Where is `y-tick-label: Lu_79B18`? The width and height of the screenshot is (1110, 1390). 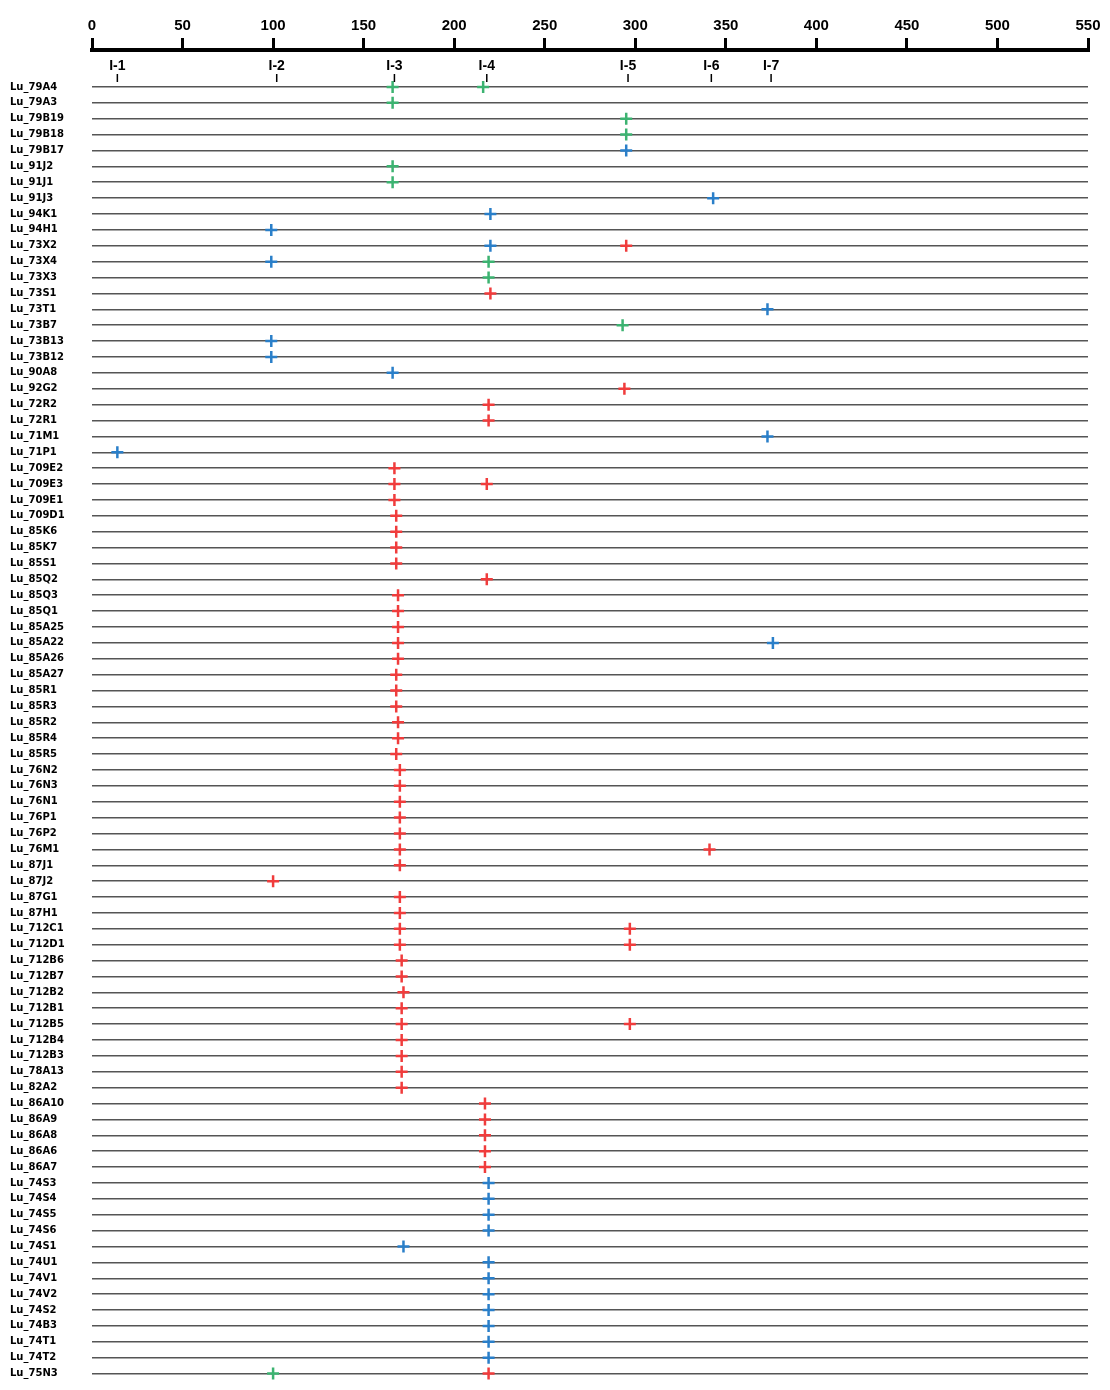 y-tick-label: Lu_79B18 is located at coordinates (37, 134).